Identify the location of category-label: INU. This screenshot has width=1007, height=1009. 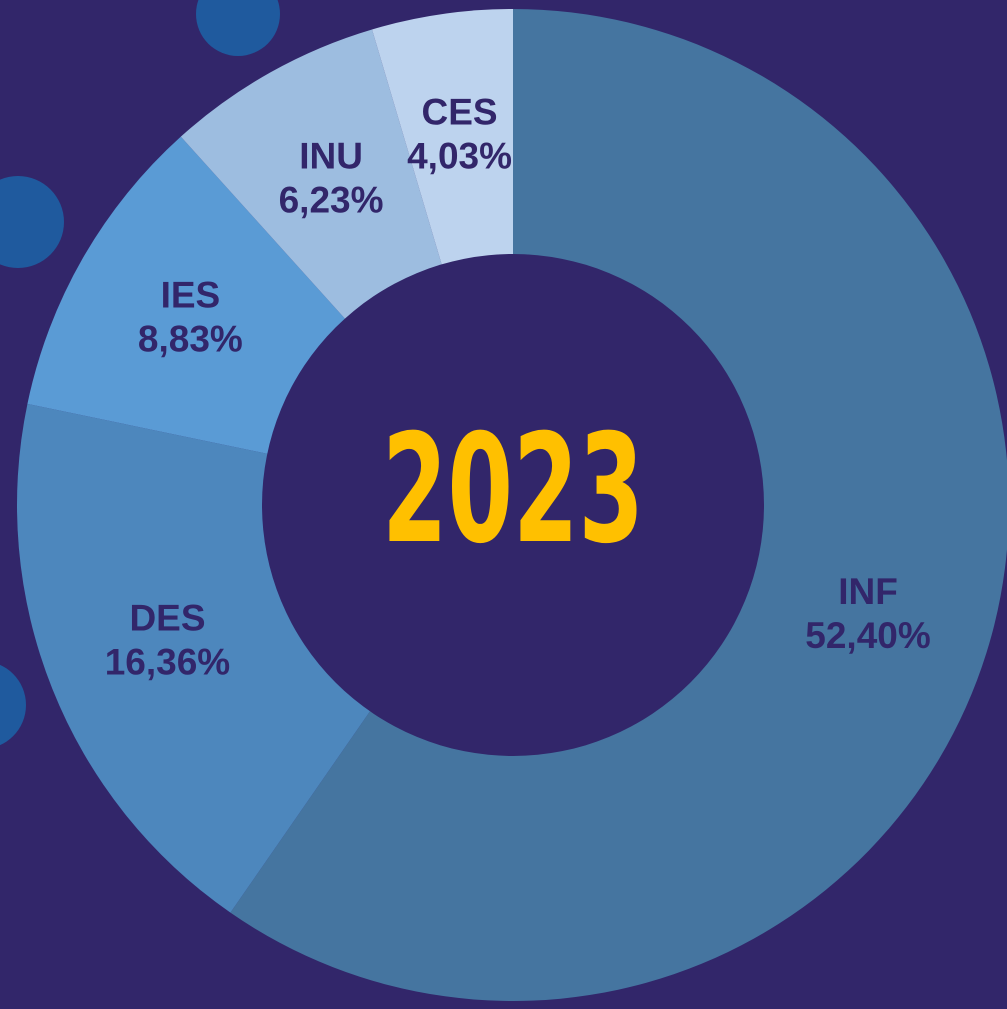
(331, 155).